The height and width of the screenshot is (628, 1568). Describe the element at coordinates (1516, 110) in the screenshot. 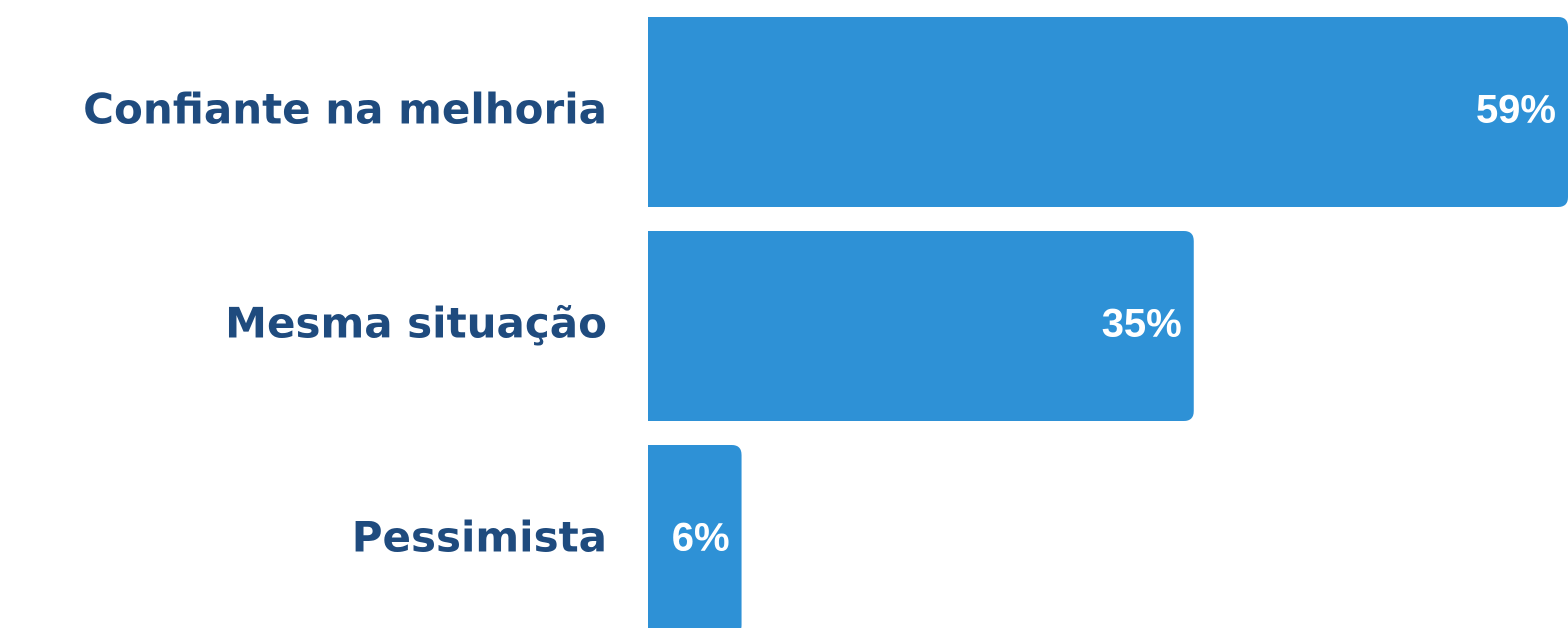

I see `value-label: 59%` at that location.